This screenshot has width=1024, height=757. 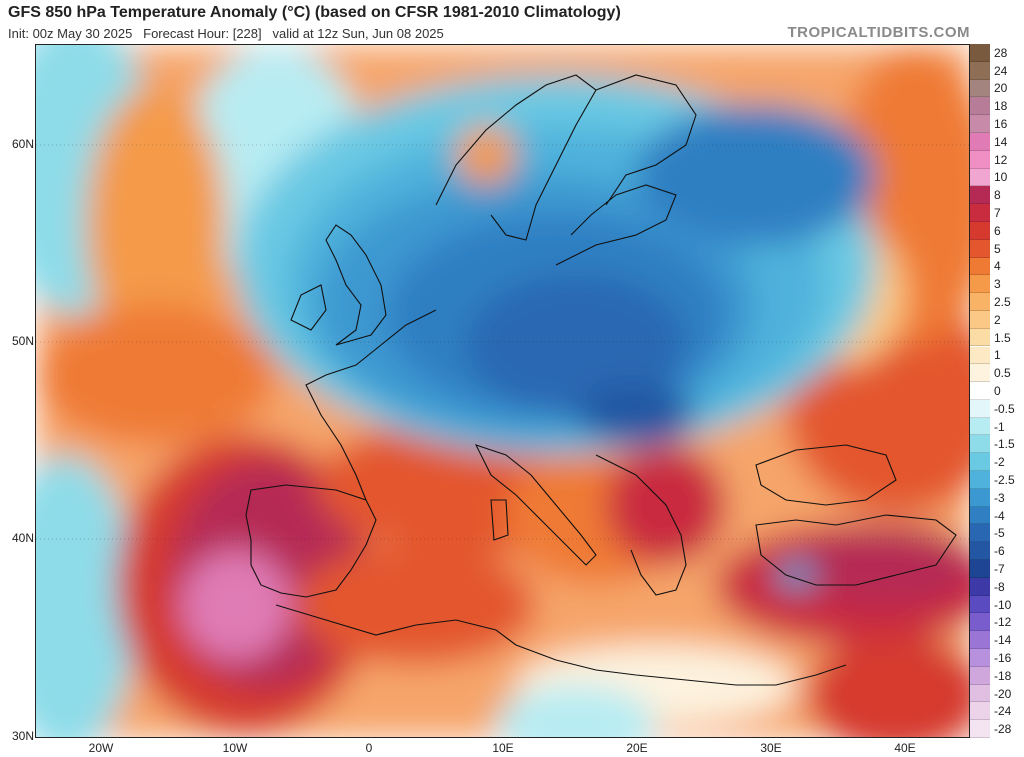 What do you see at coordinates (1004, 408) in the screenshot?
I see `colorbar-label: -0.5` at bounding box center [1004, 408].